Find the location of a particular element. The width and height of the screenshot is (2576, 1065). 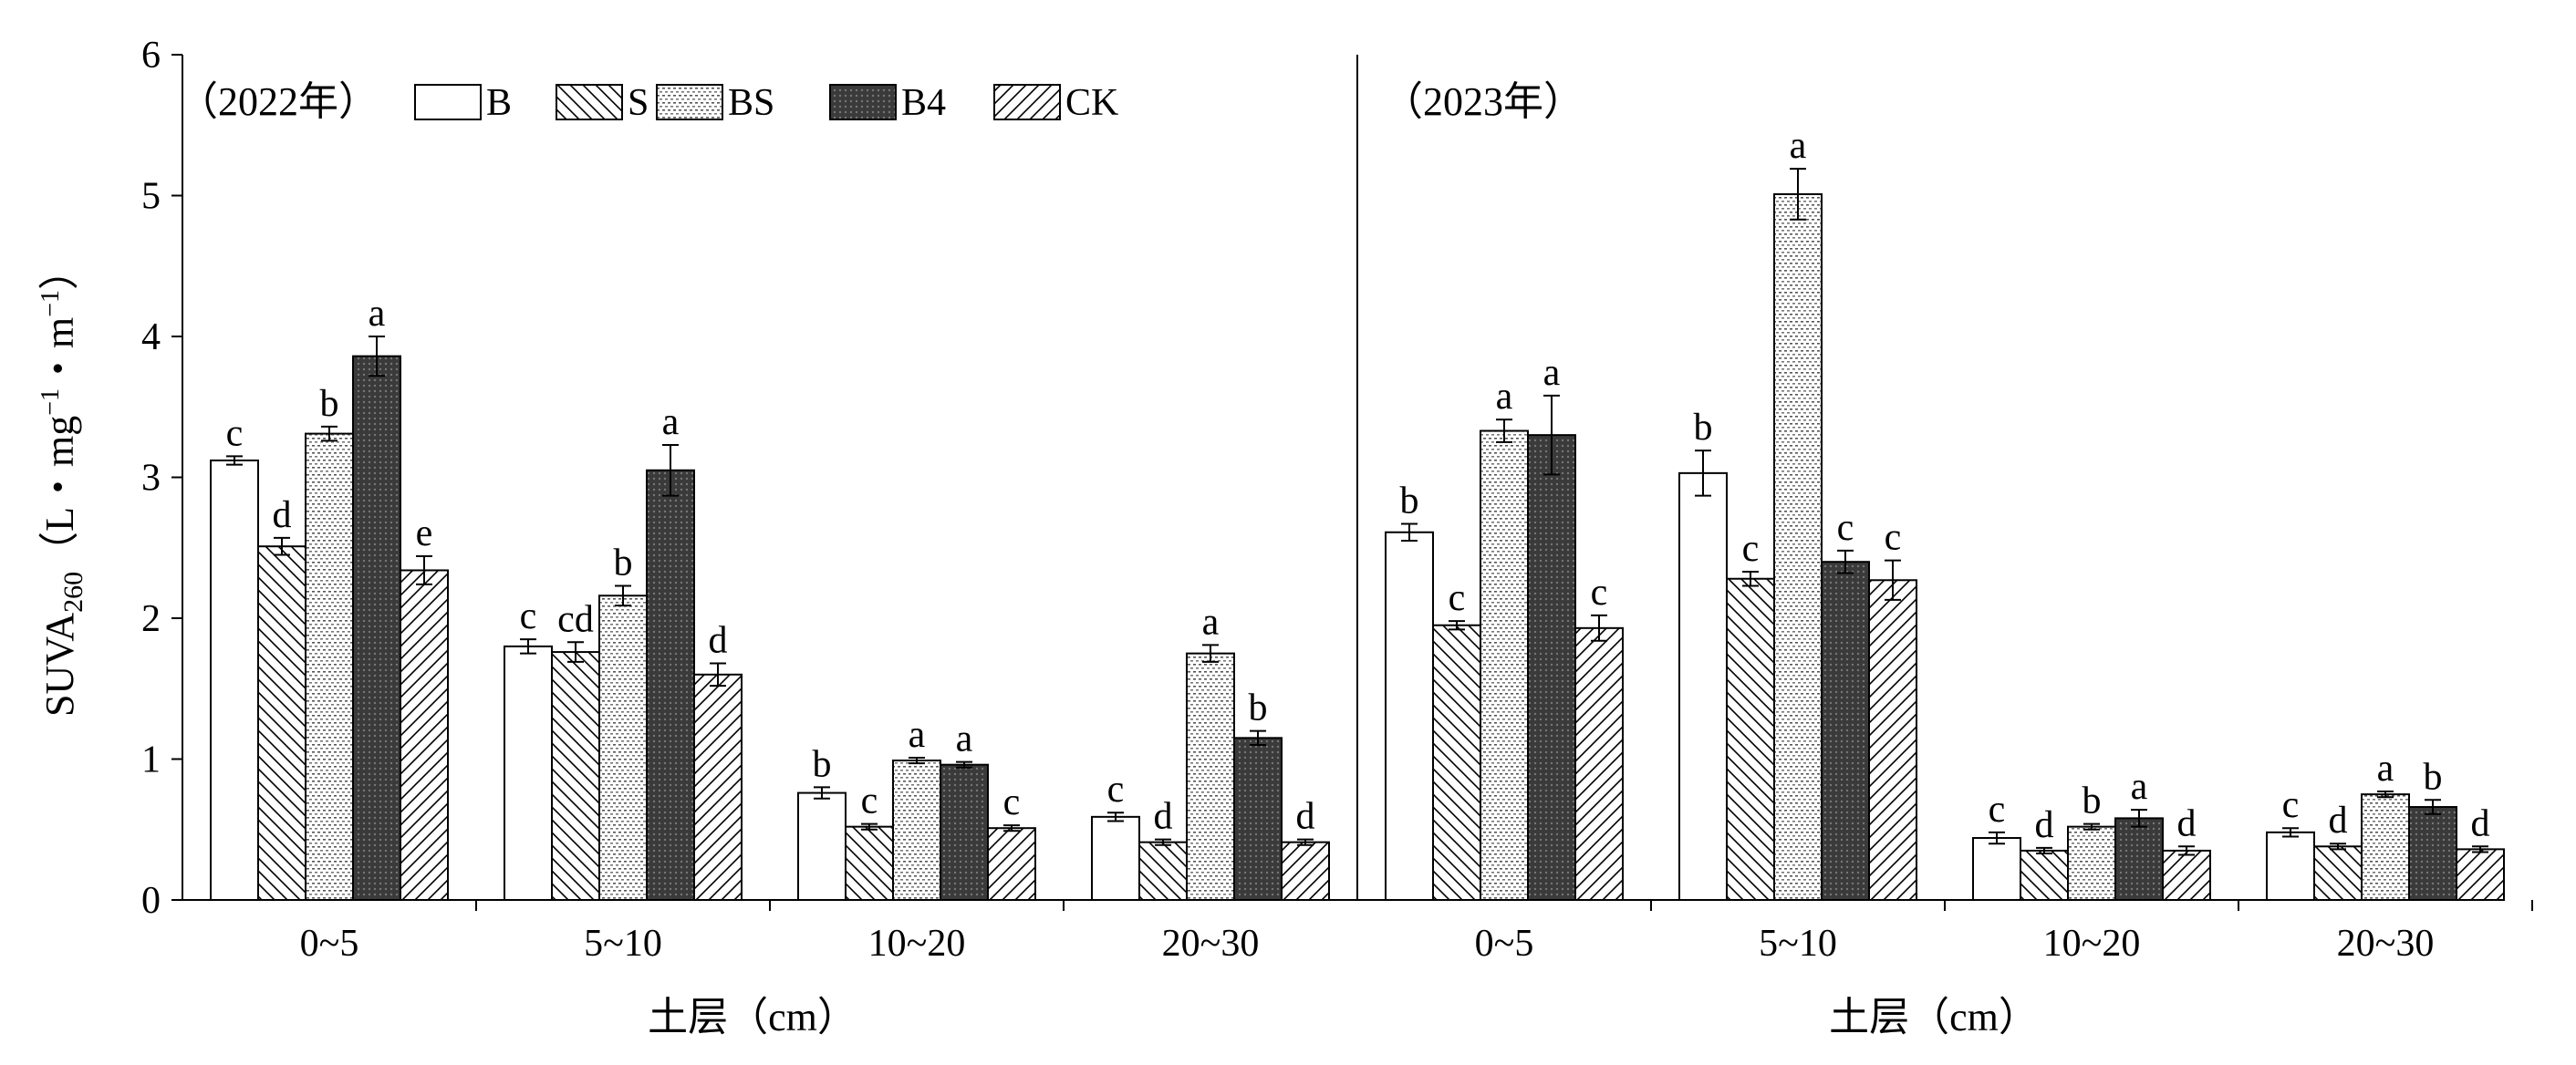

panel-label-2023: （2023年） is located at coordinates (1483, 101).